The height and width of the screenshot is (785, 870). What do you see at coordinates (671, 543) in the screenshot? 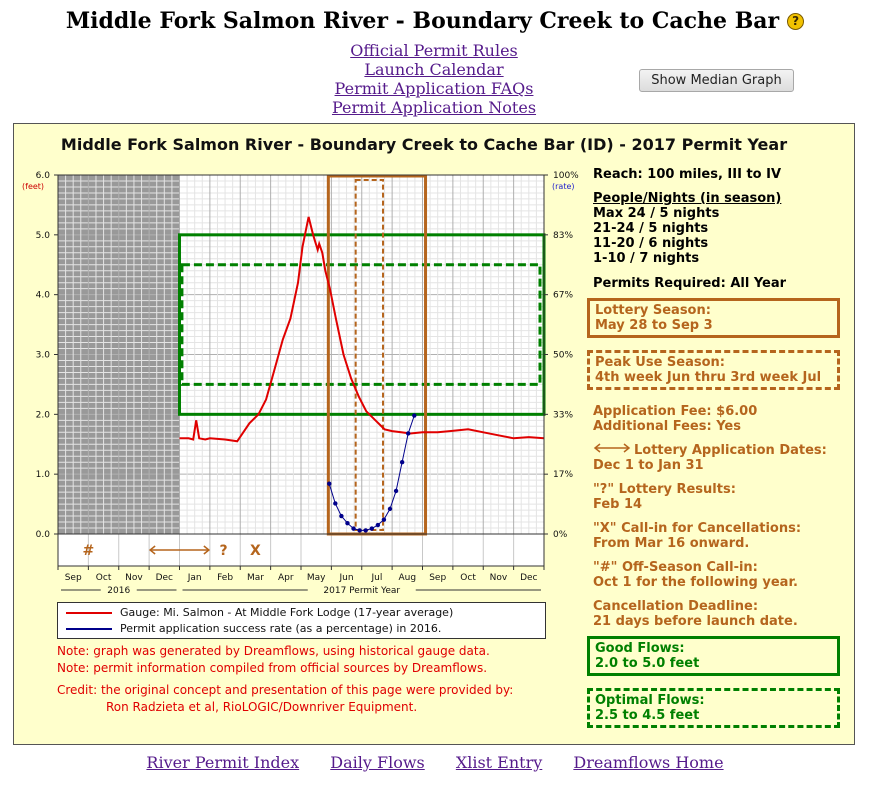
I see `callin-dates: From Mar 16 onward.` at bounding box center [671, 543].